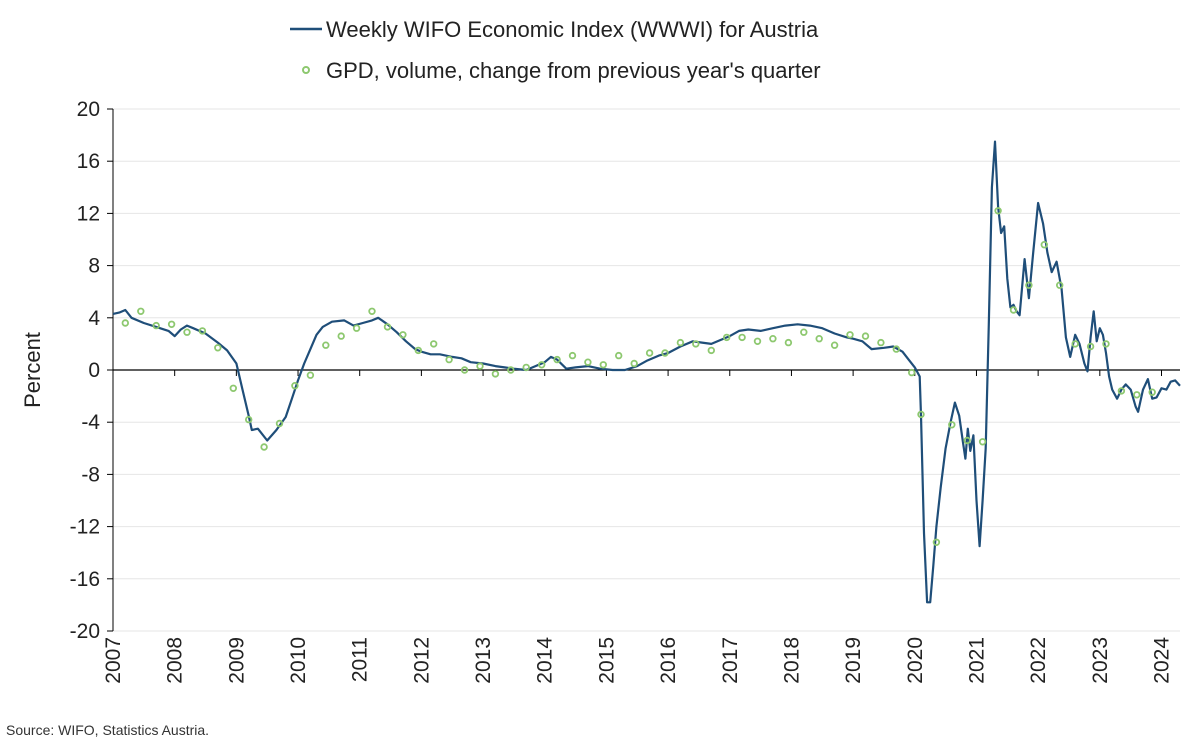 The height and width of the screenshot is (746, 1200). I want to click on x-tick-label: 2024, so click(1161, 660).